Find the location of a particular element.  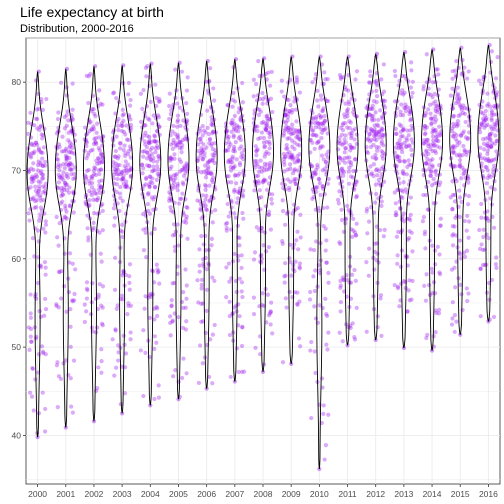

x-tick-label: 2013 is located at coordinates (403, 494).